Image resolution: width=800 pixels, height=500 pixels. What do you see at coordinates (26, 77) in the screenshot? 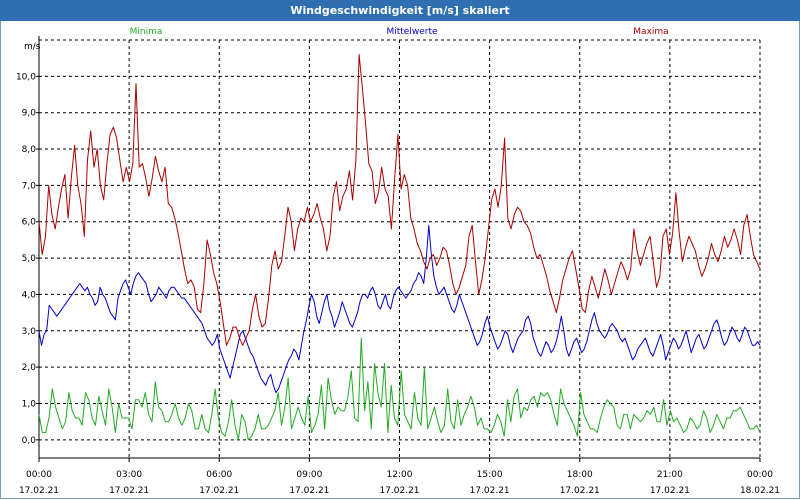
I see `y-tick-label: 10,0` at bounding box center [26, 77].